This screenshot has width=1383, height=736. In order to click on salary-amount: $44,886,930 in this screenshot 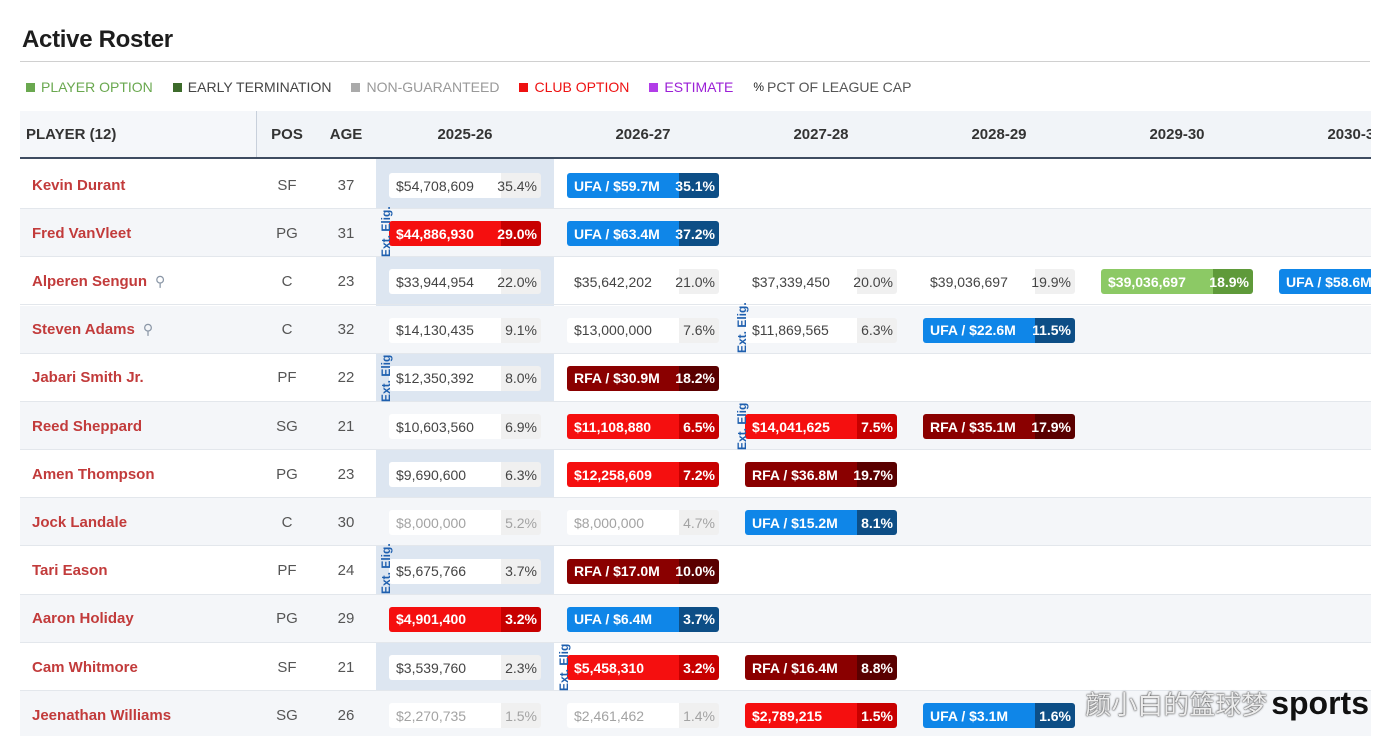, I will do `click(445, 234)`.